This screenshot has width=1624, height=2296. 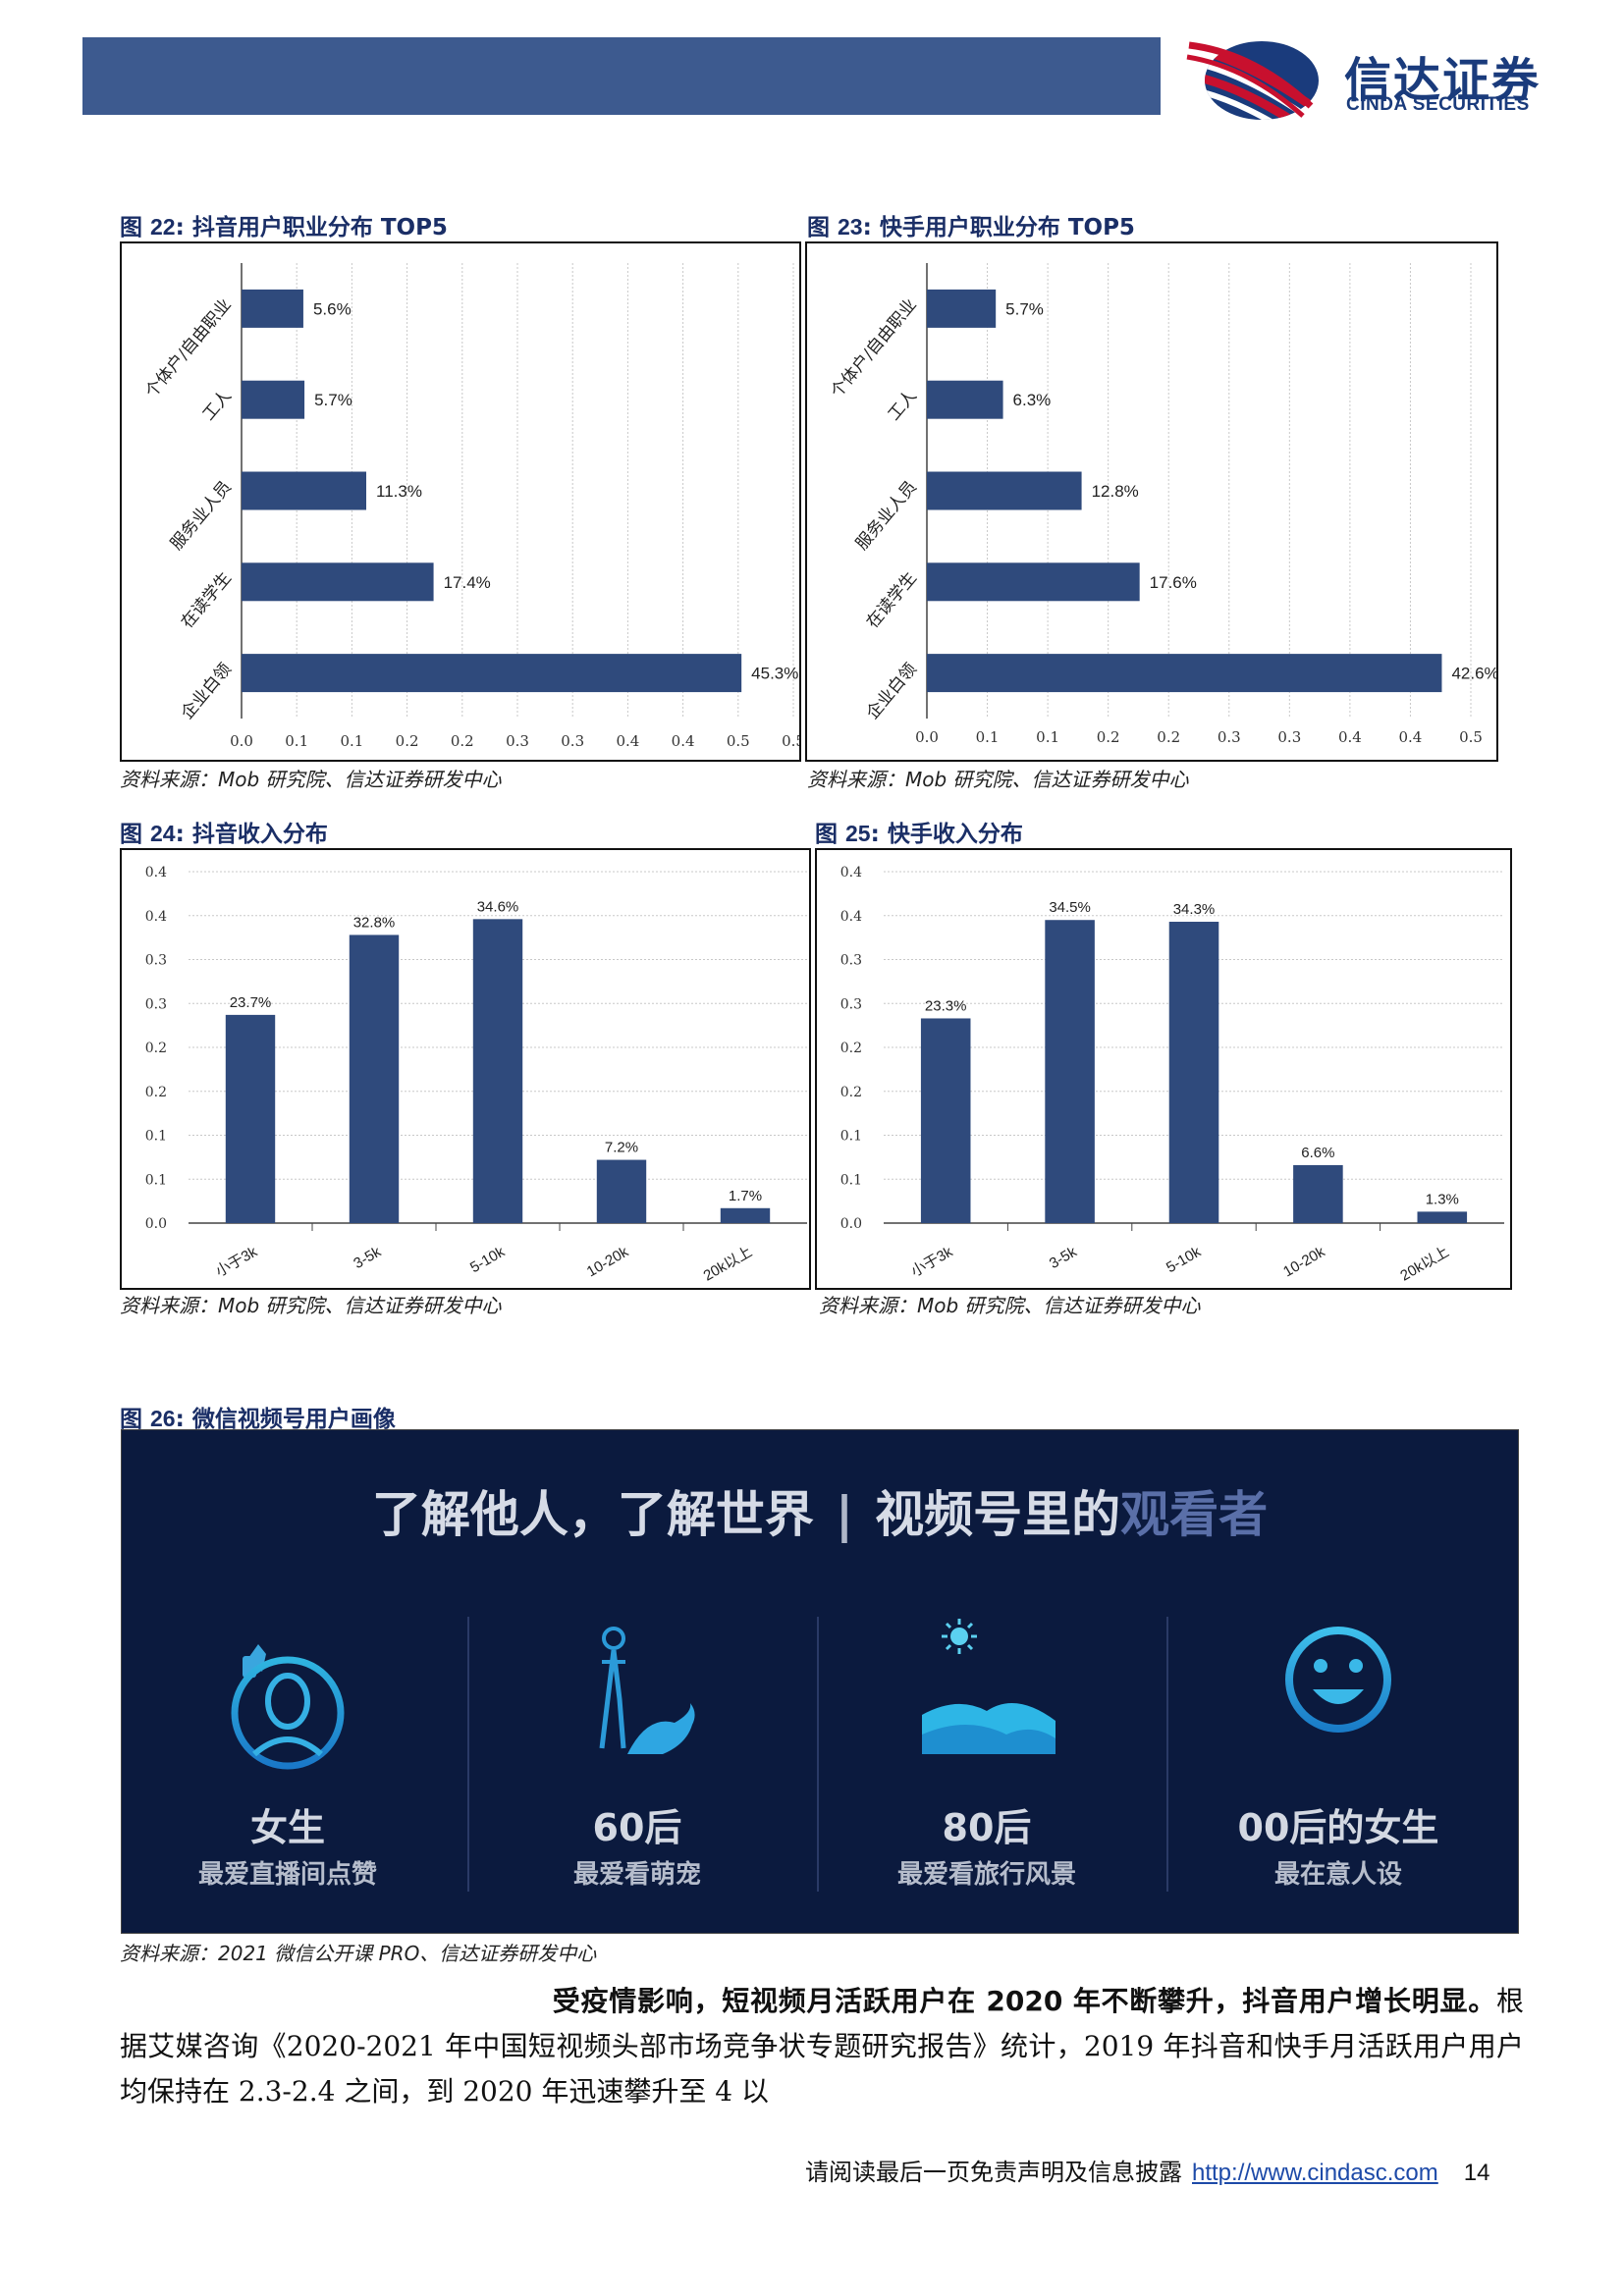 What do you see at coordinates (1338, 1828) in the screenshot?
I see `persona-00s-female-title: 00后的女生` at bounding box center [1338, 1828].